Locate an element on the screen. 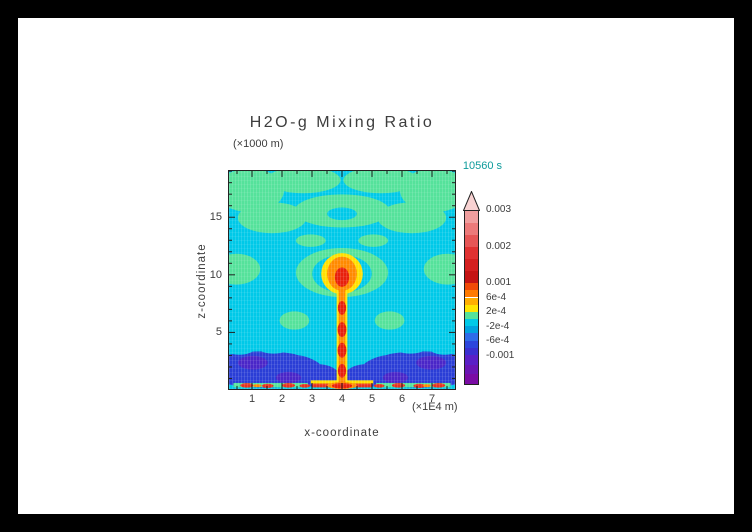 The height and width of the screenshot is (532, 752). x-tick-label: 6 is located at coordinates (402, 399).